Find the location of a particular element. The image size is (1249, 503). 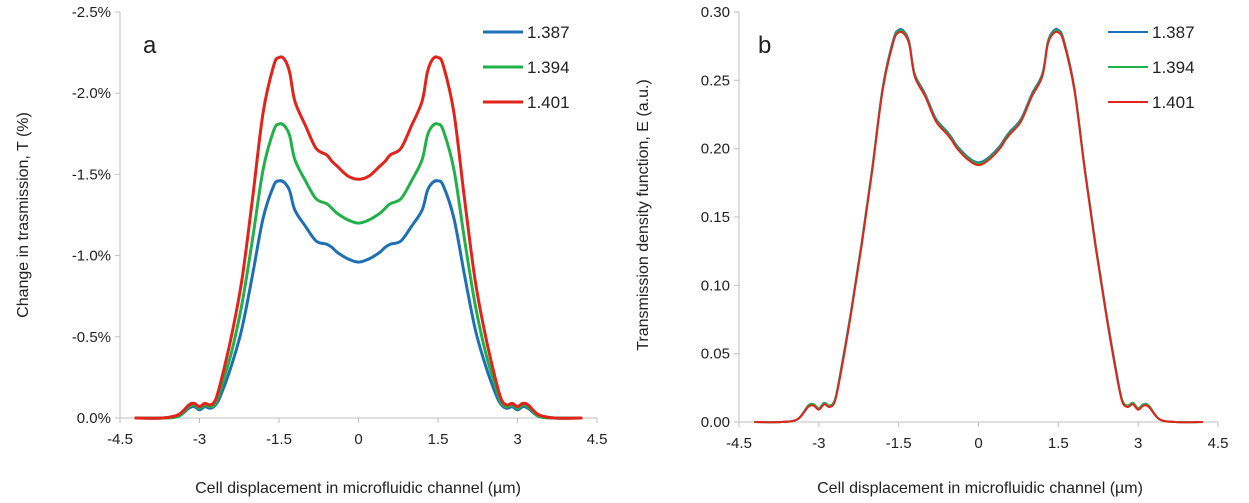

panel-a-x-tick-label: -4.5 is located at coordinates (120, 439).